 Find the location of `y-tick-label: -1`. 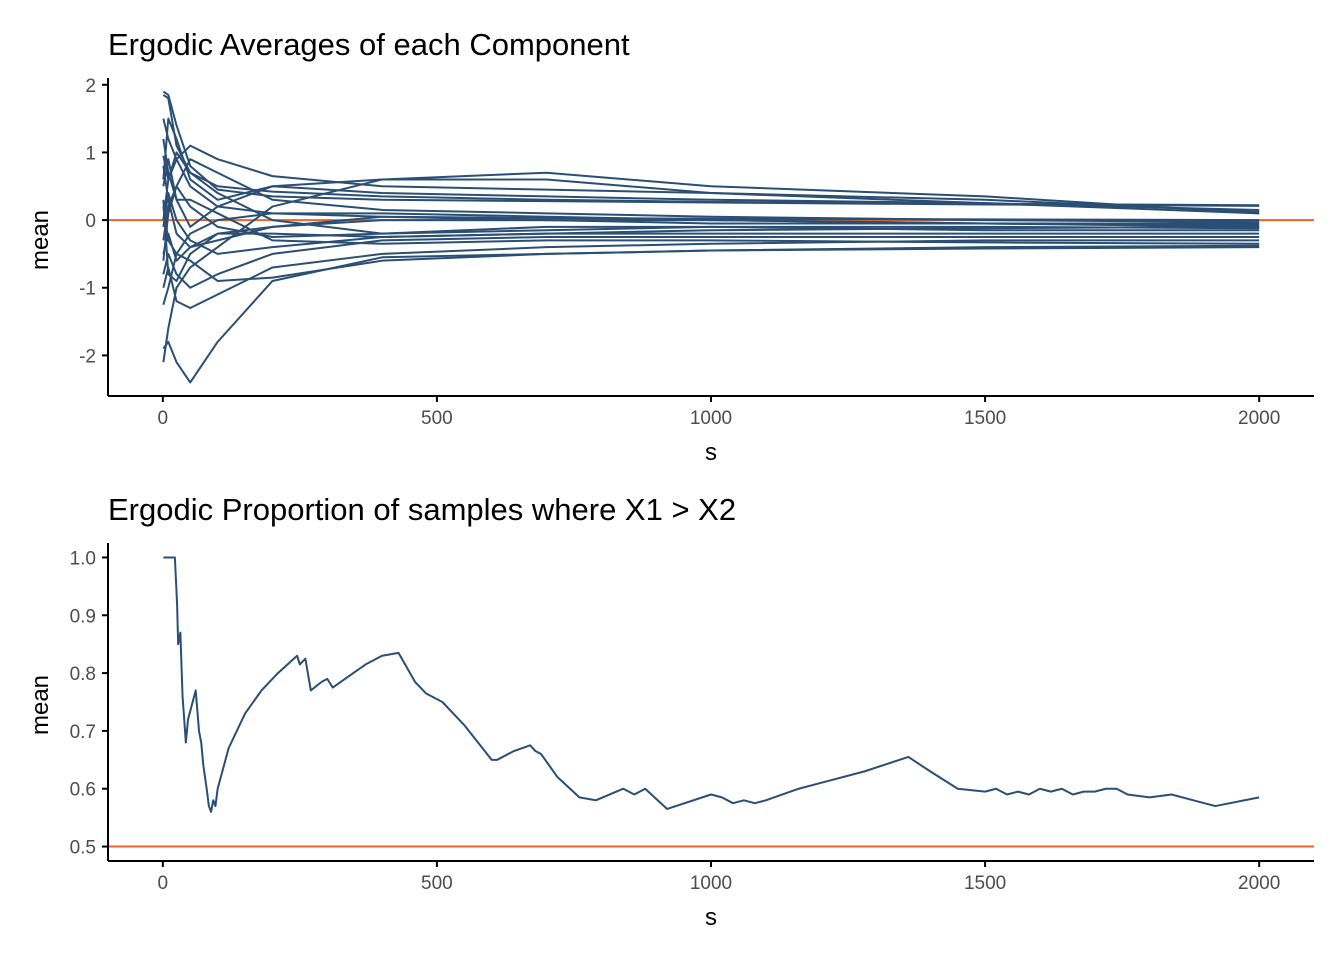

y-tick-label: -1 is located at coordinates (87, 289).